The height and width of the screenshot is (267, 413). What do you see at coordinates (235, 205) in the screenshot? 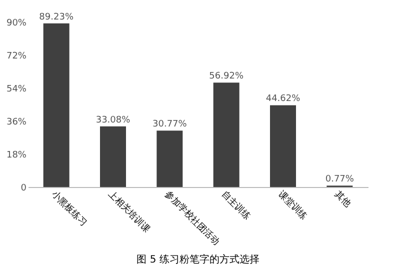
I see `x-tick-label: 自主训练` at bounding box center [235, 205].